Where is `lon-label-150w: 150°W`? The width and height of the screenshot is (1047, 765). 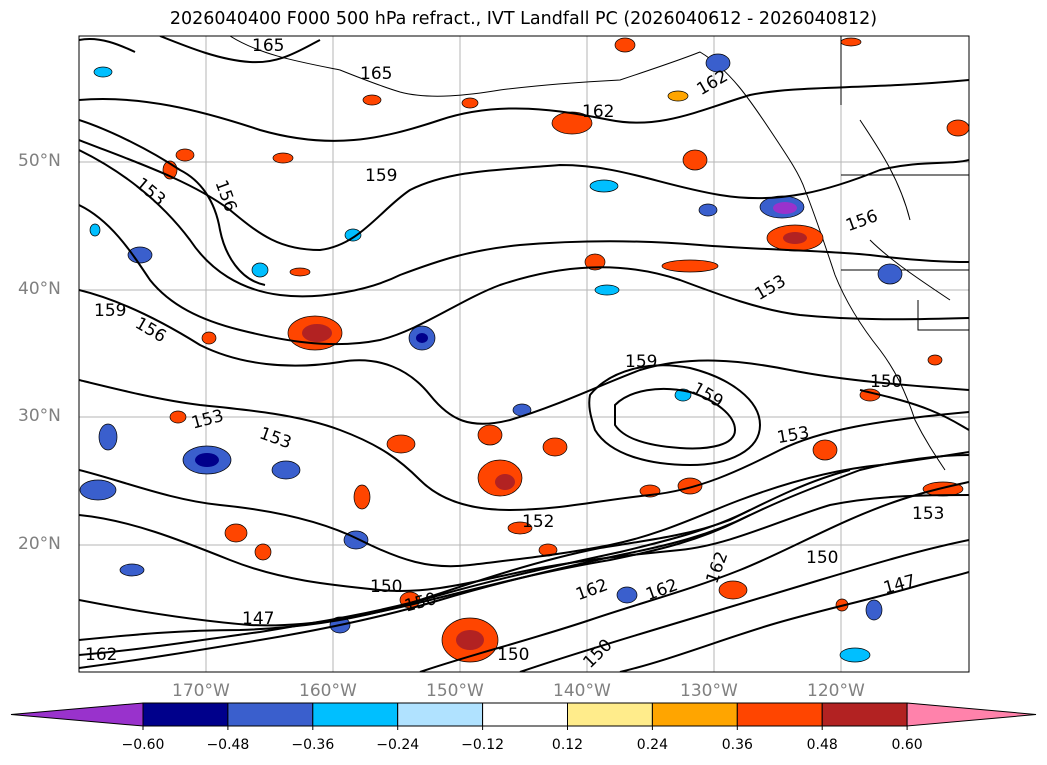 lon-label-150w: 150°W is located at coordinates (455, 691).